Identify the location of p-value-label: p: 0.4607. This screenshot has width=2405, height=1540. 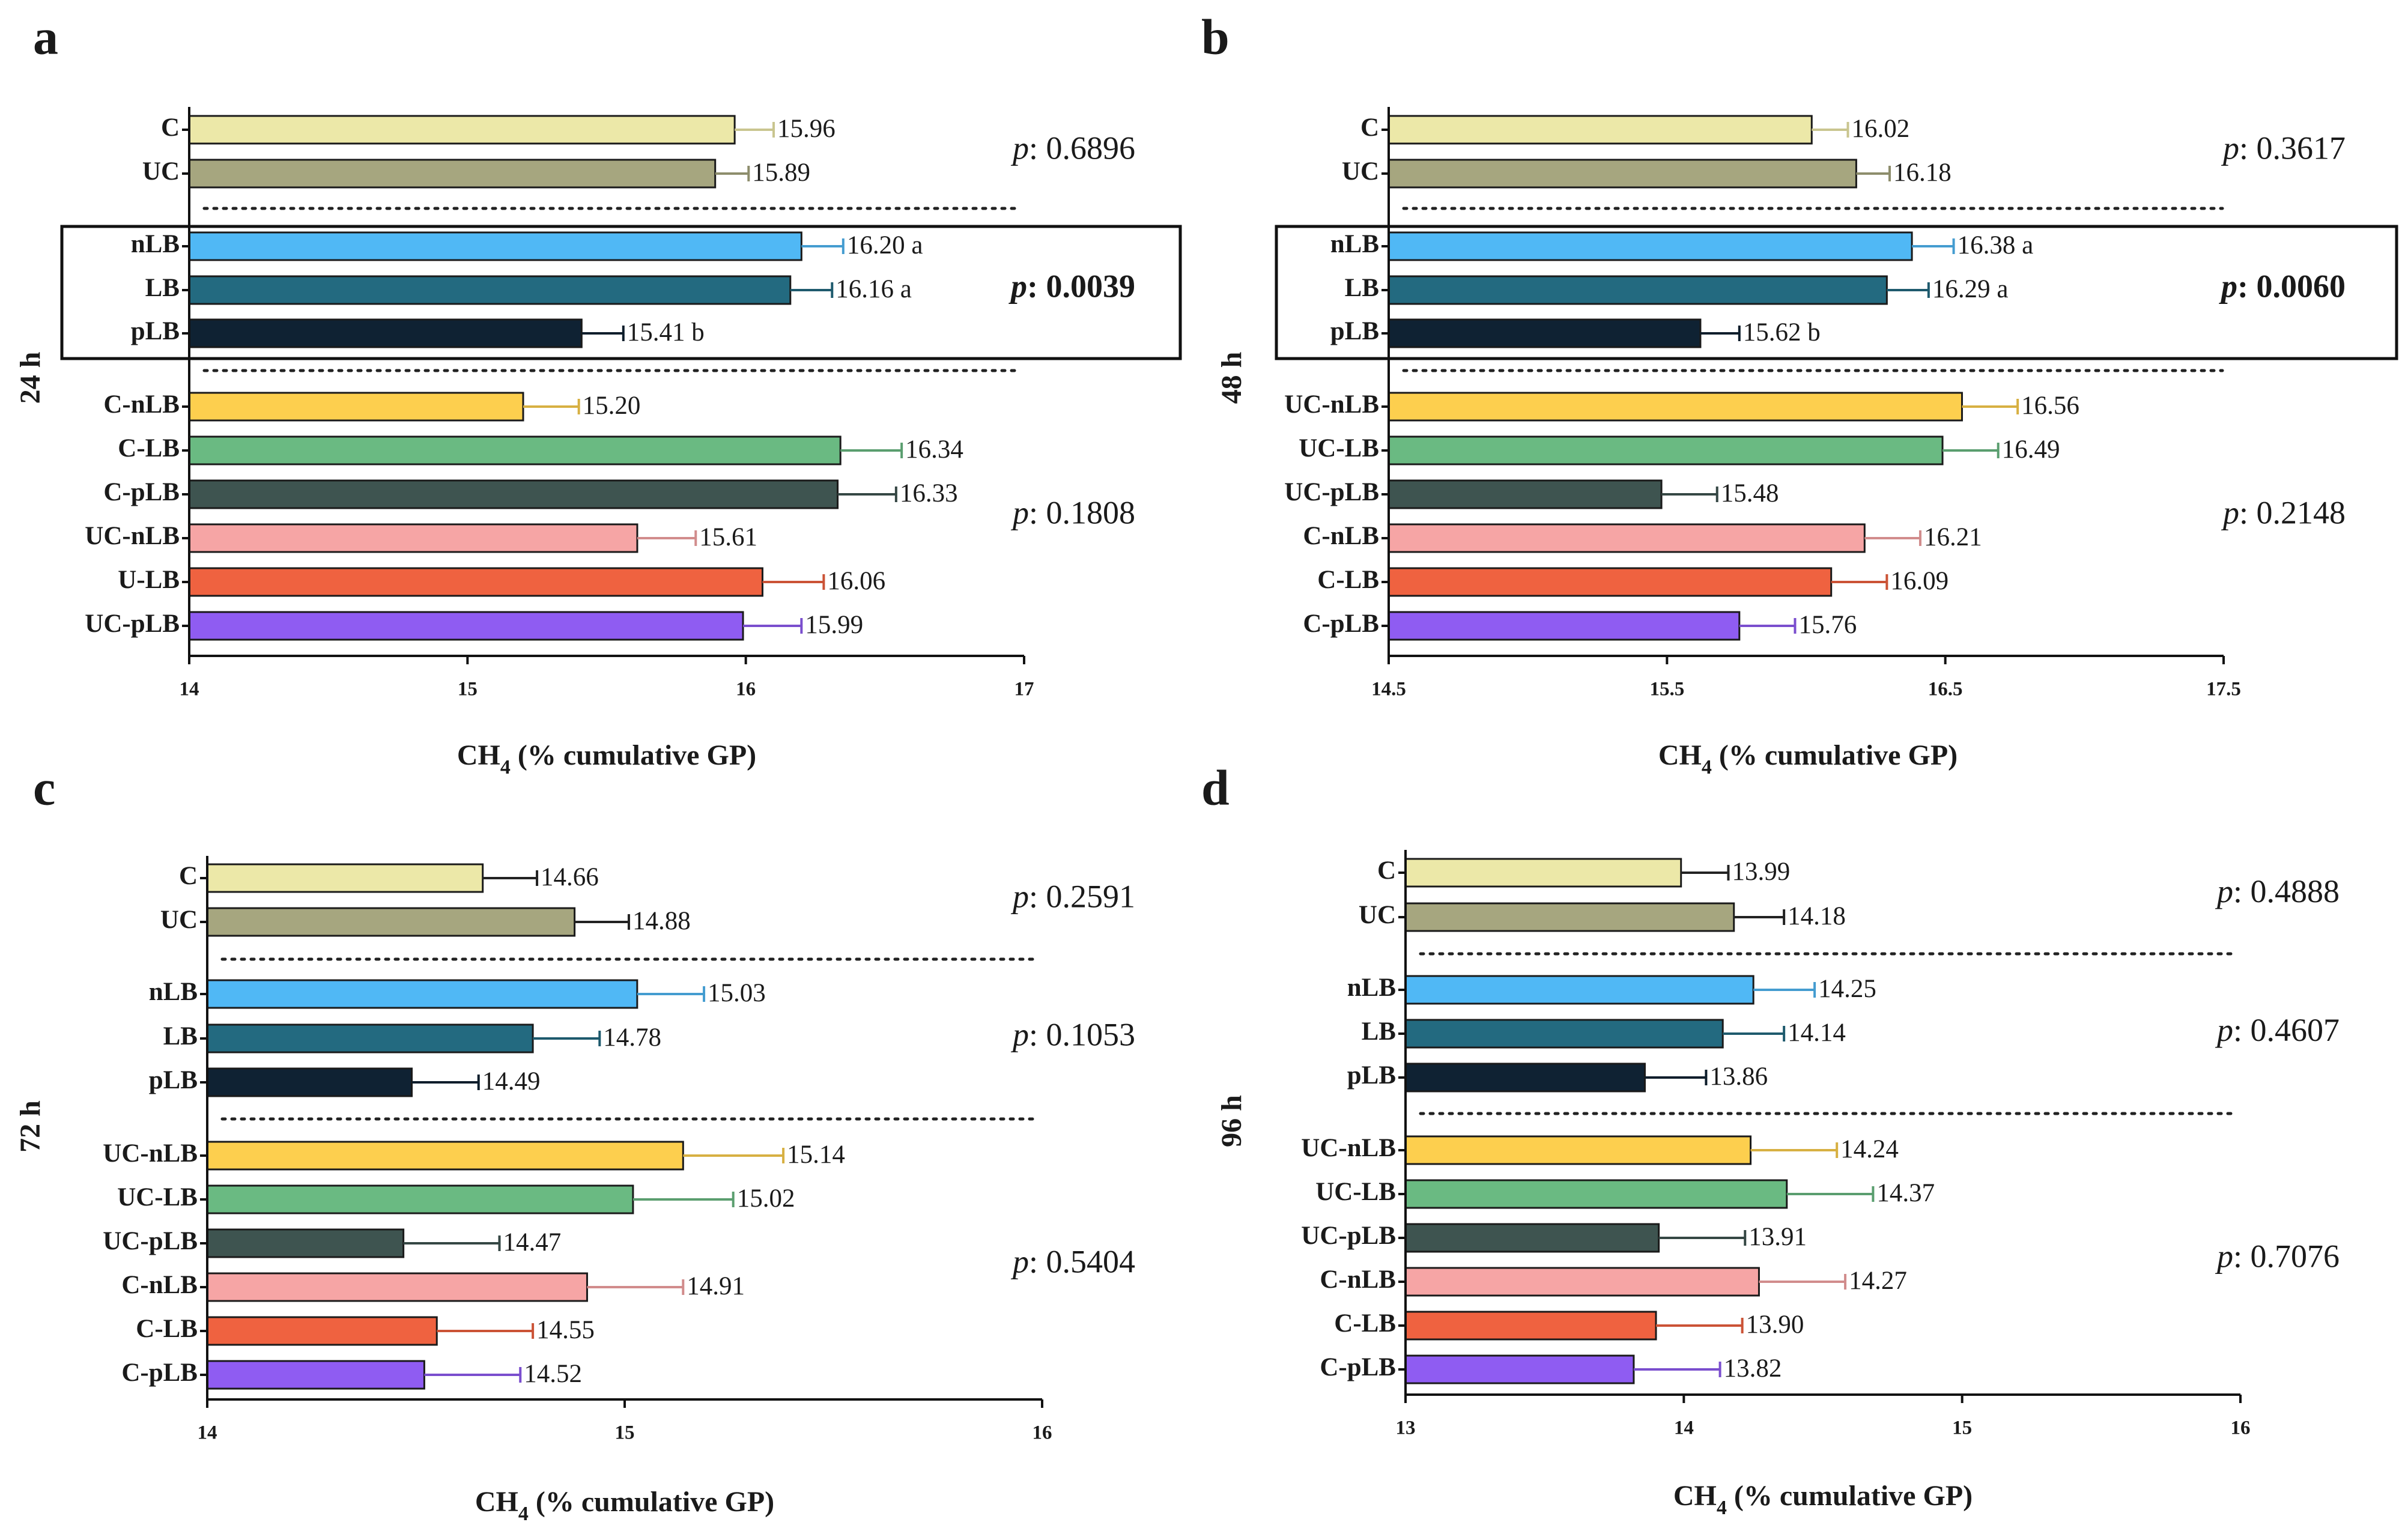
(2277, 1030).